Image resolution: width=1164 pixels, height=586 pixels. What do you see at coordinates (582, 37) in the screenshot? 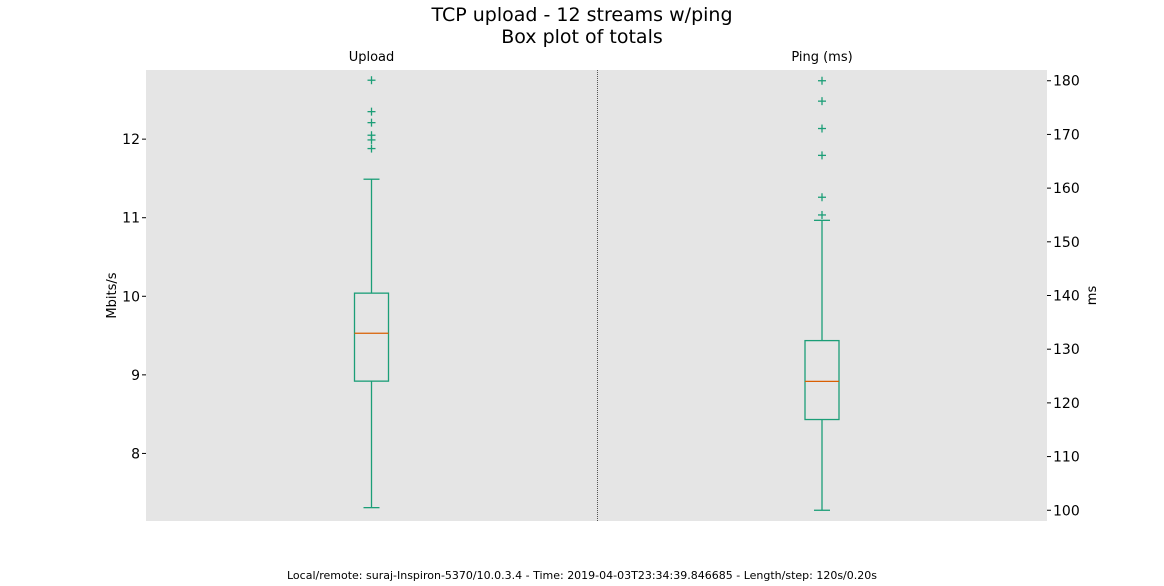
I see `chart-title-line-2: Box plot of totals` at bounding box center [582, 37].